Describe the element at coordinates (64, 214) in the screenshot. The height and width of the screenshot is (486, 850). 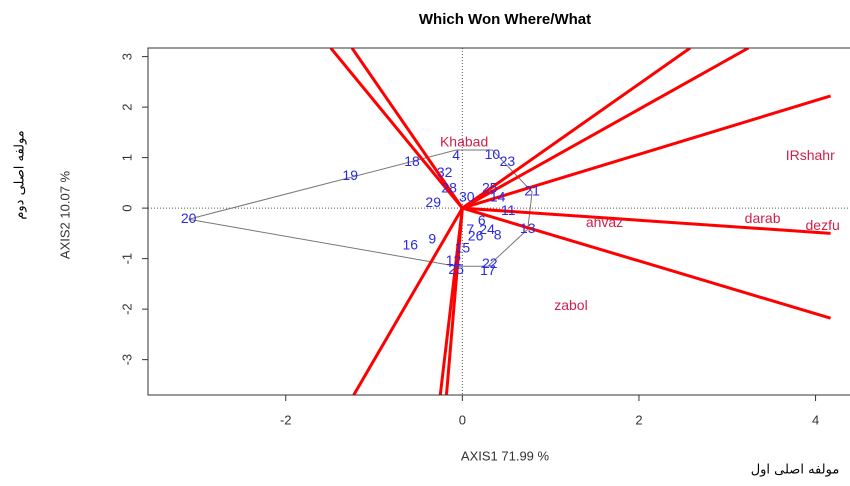
I see `y-axis-label: AXIS2 10.07 %` at that location.